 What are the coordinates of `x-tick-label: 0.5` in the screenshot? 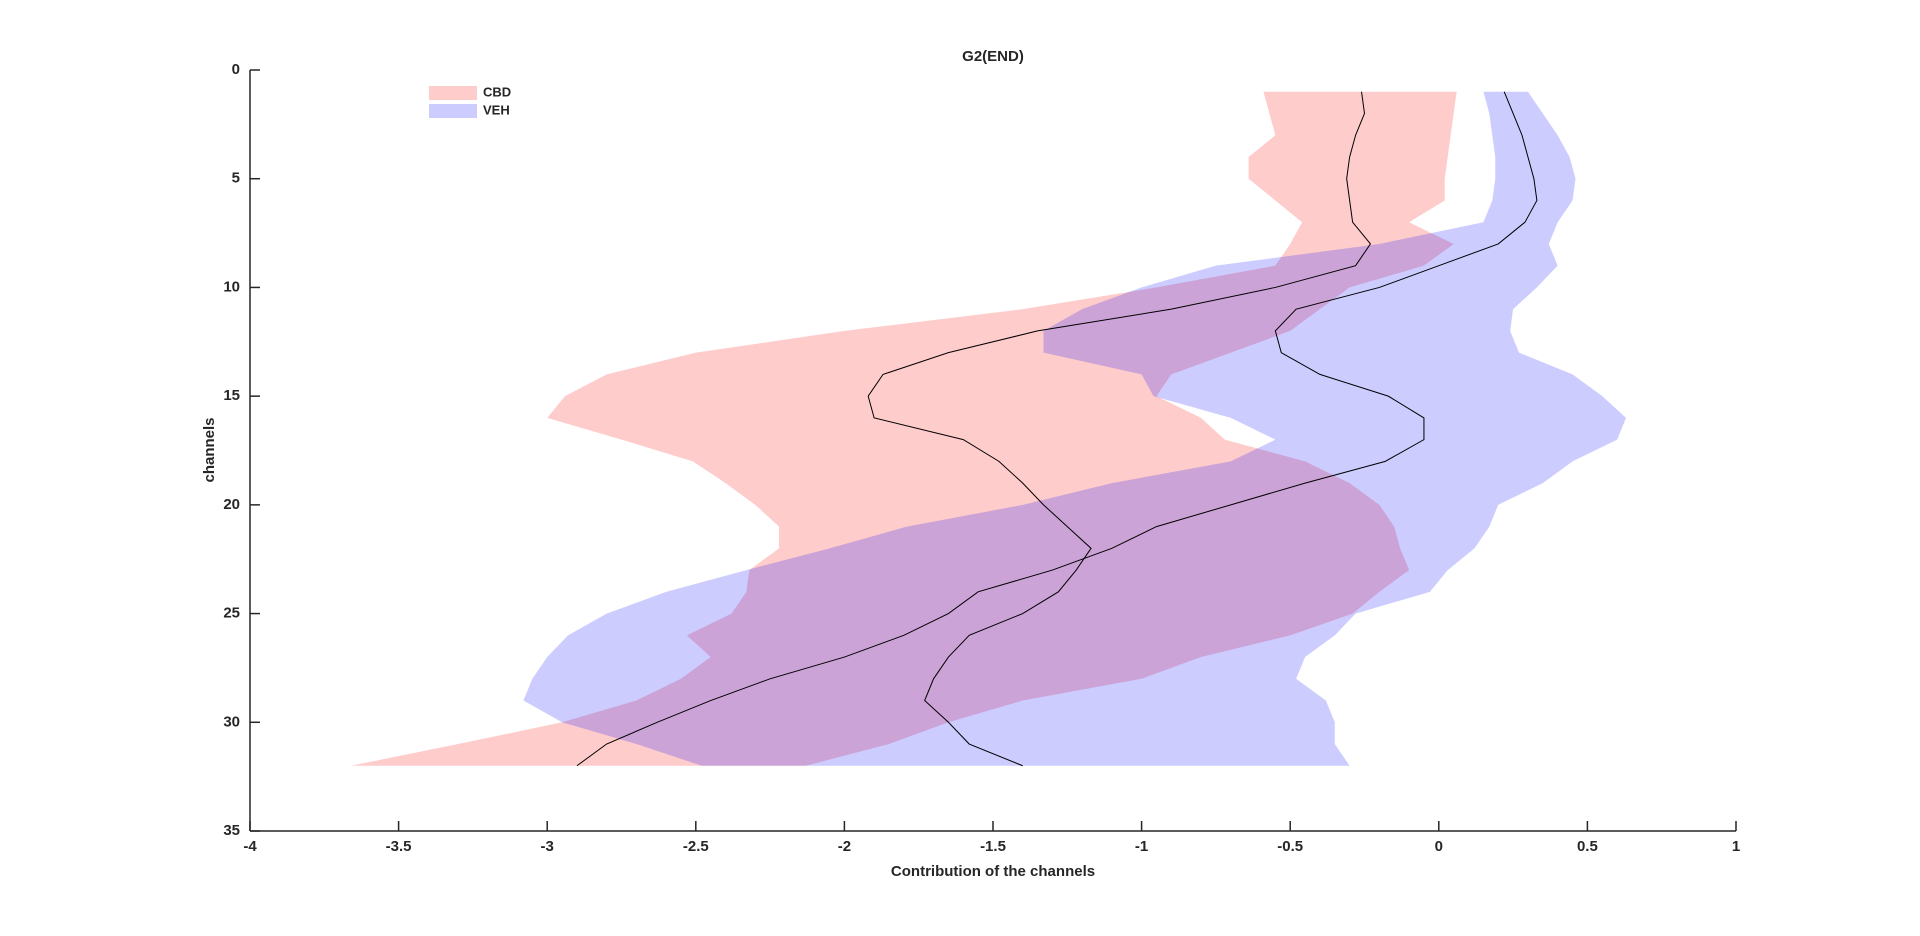 It's located at (1587, 846).